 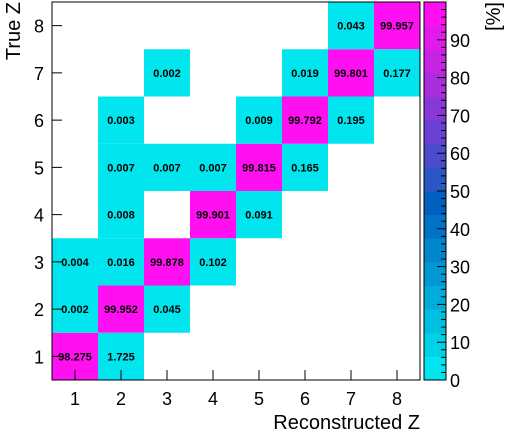 What do you see at coordinates (460, 268) in the screenshot?
I see `color-palette-tick-label: 30` at bounding box center [460, 268].